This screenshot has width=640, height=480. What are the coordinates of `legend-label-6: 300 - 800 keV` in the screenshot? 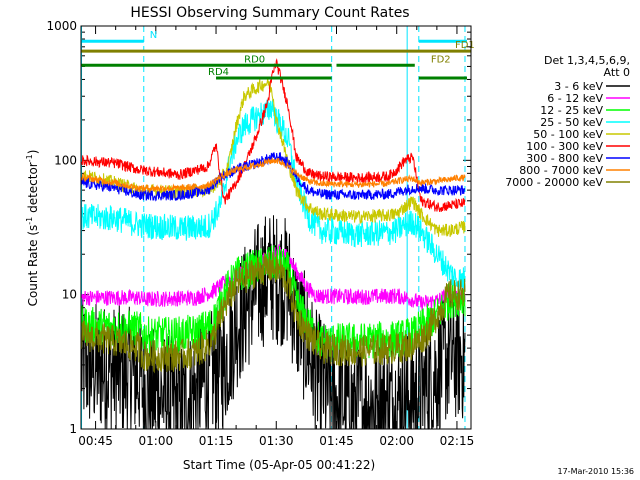 It's located at (564, 158).